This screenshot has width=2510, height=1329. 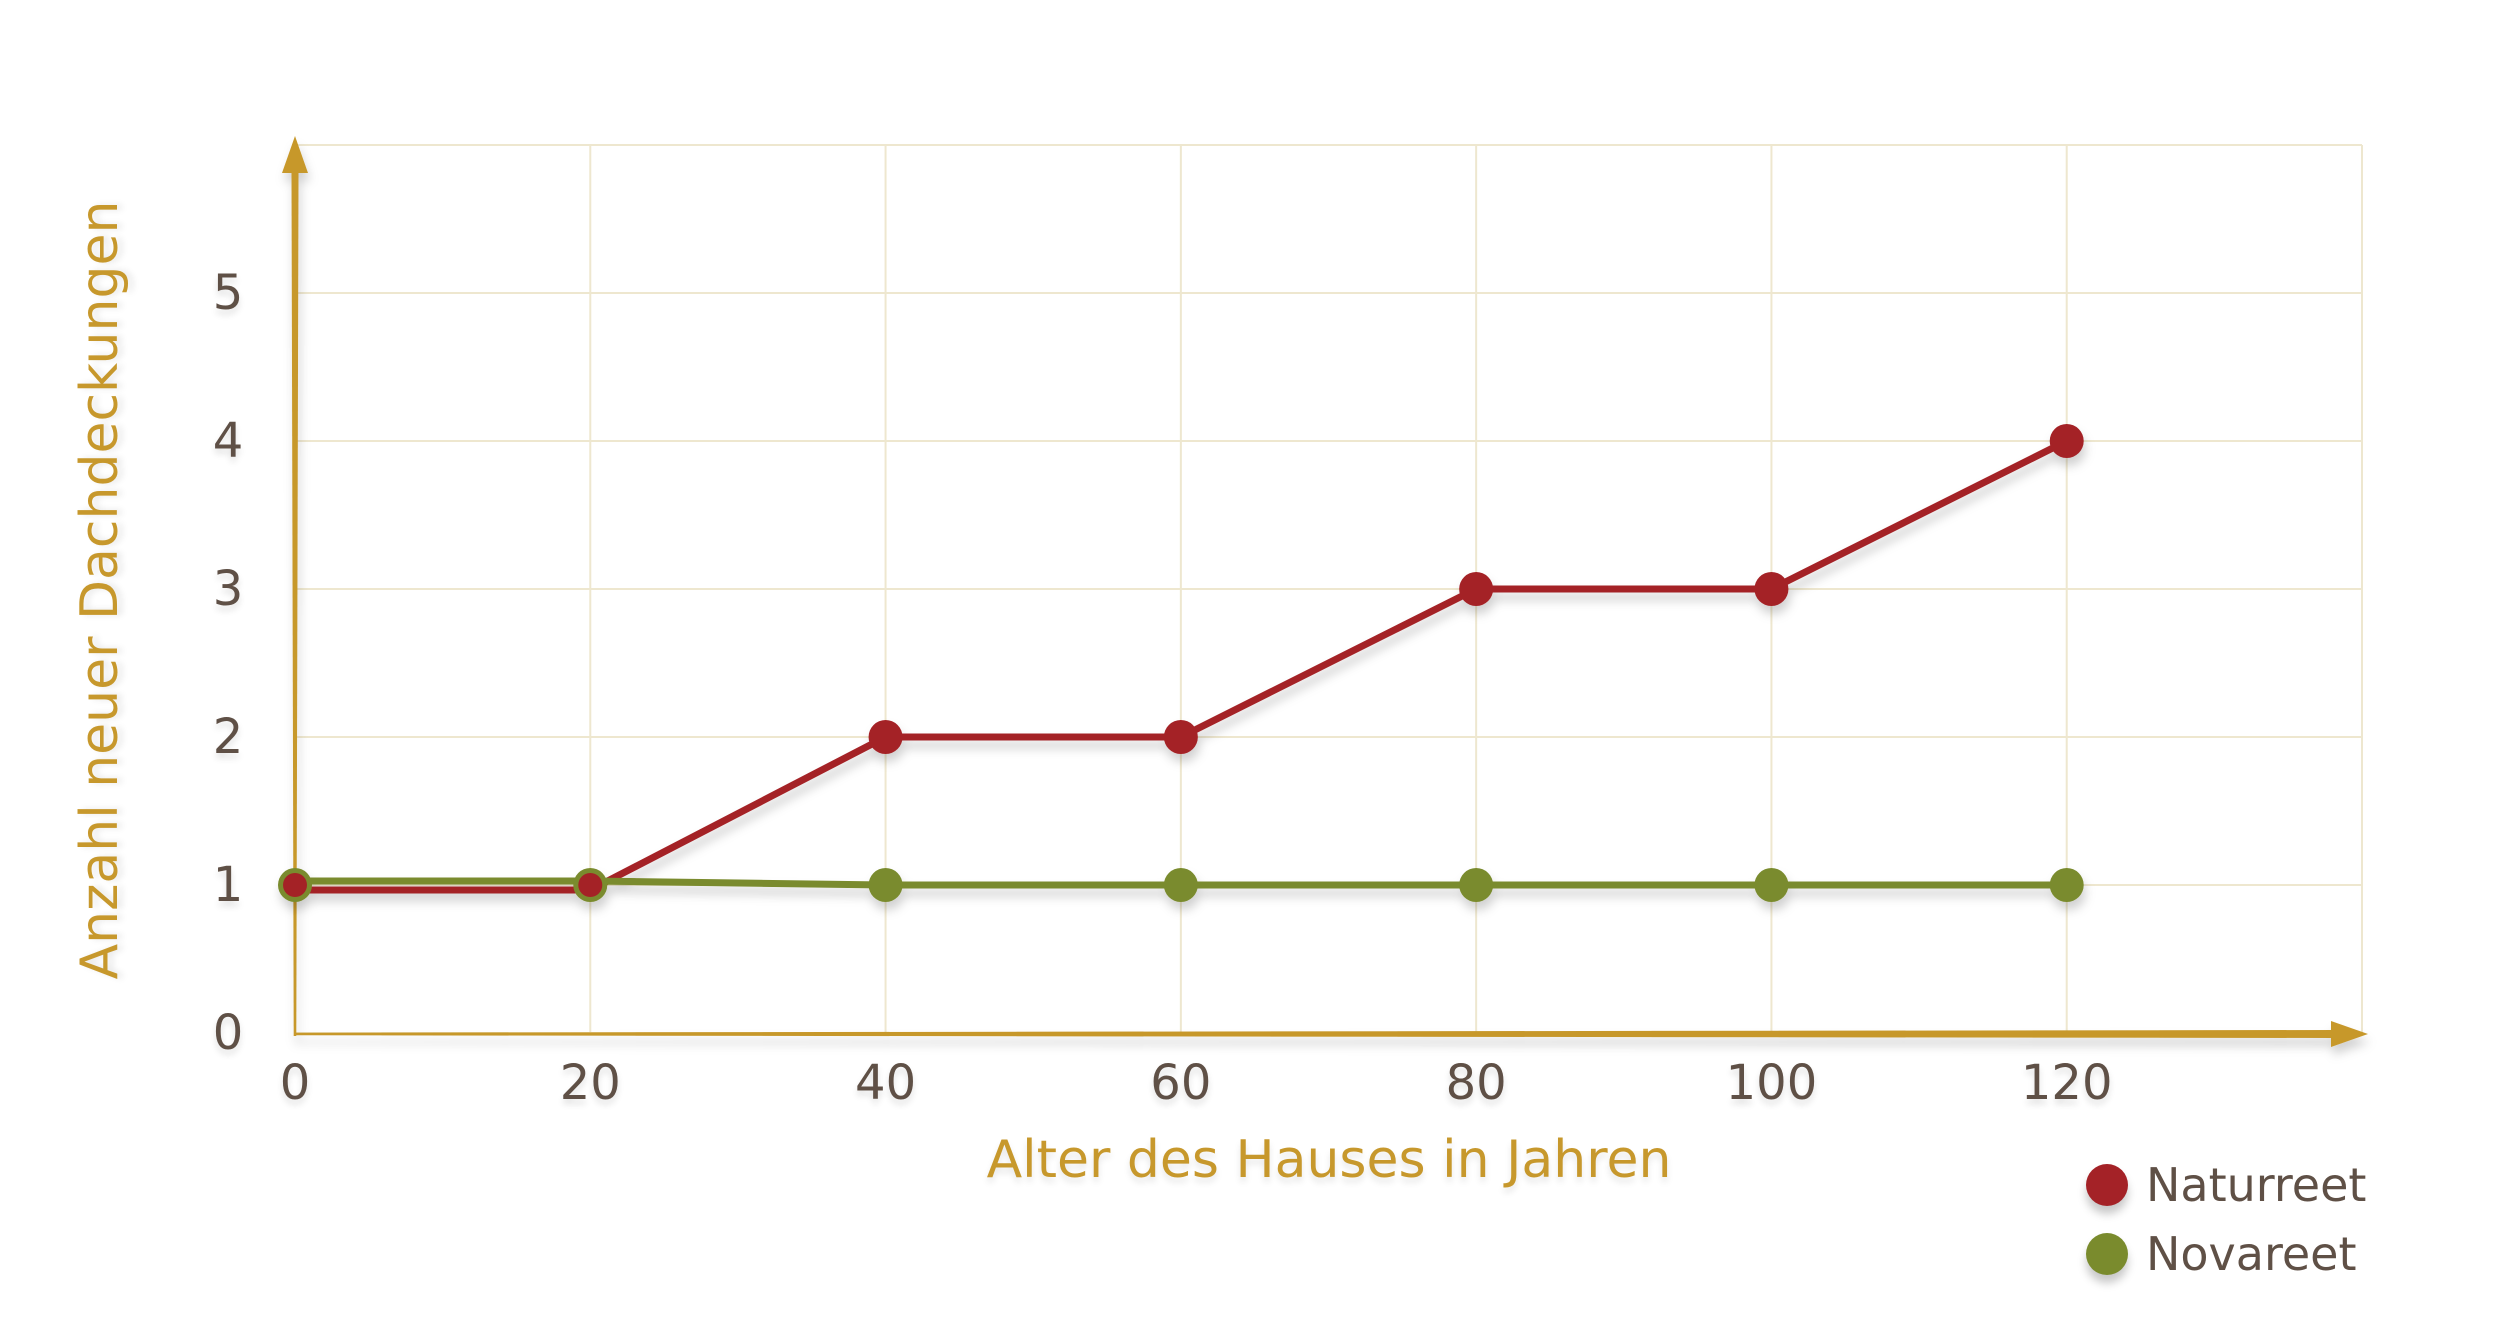 I want to click on x-axis-title: Alter des Hauses in Jahren, so click(x=1329, y=1160).